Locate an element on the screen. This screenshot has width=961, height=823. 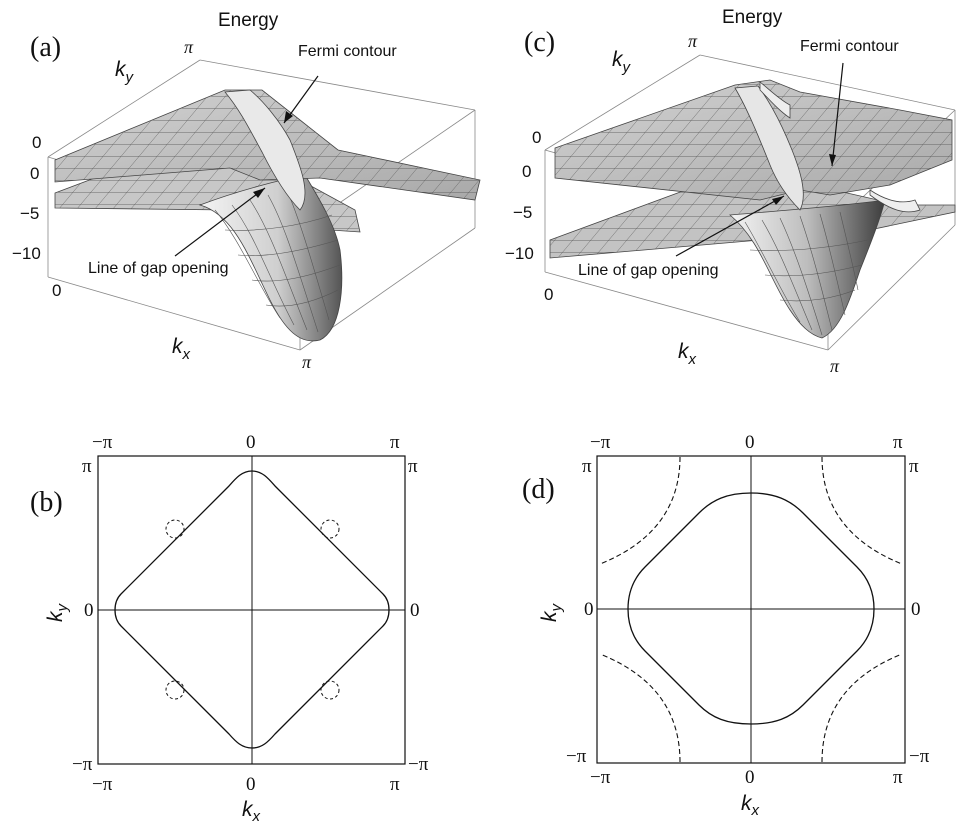
panel-b-label: (b) is located at coordinates (46, 502).